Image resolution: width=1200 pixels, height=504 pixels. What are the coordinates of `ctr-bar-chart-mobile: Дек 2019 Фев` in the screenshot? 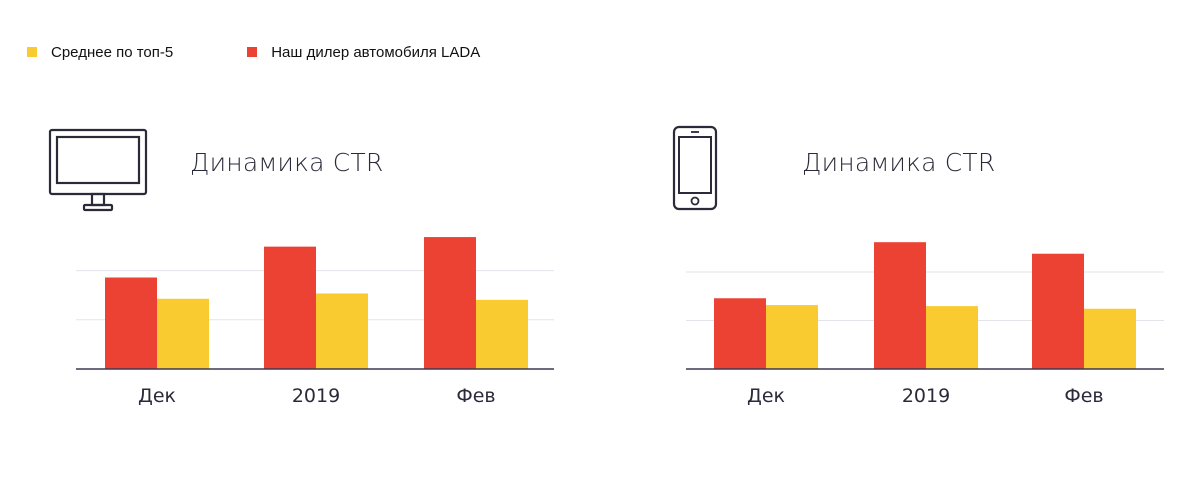 It's located at (925, 324).